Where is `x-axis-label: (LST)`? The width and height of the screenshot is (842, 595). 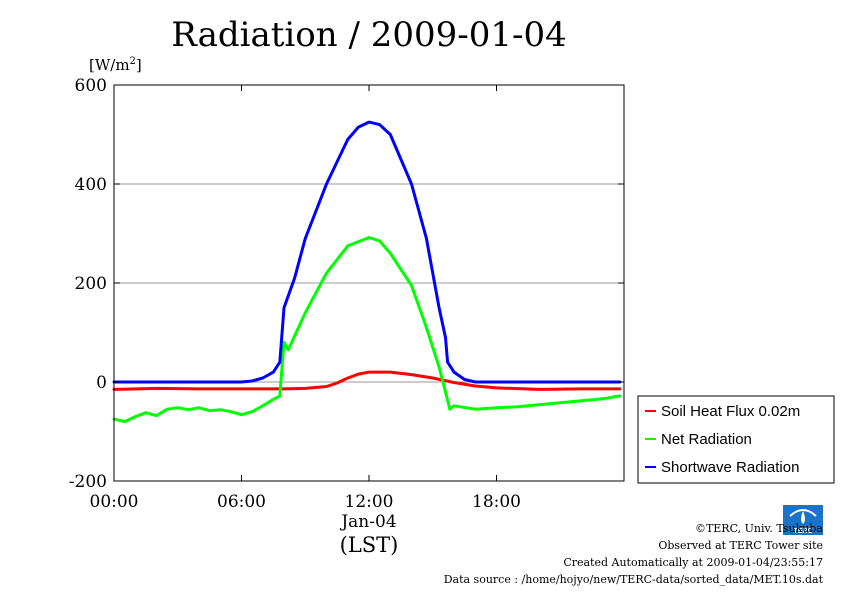
x-axis-label: (LST) is located at coordinates (369, 545).